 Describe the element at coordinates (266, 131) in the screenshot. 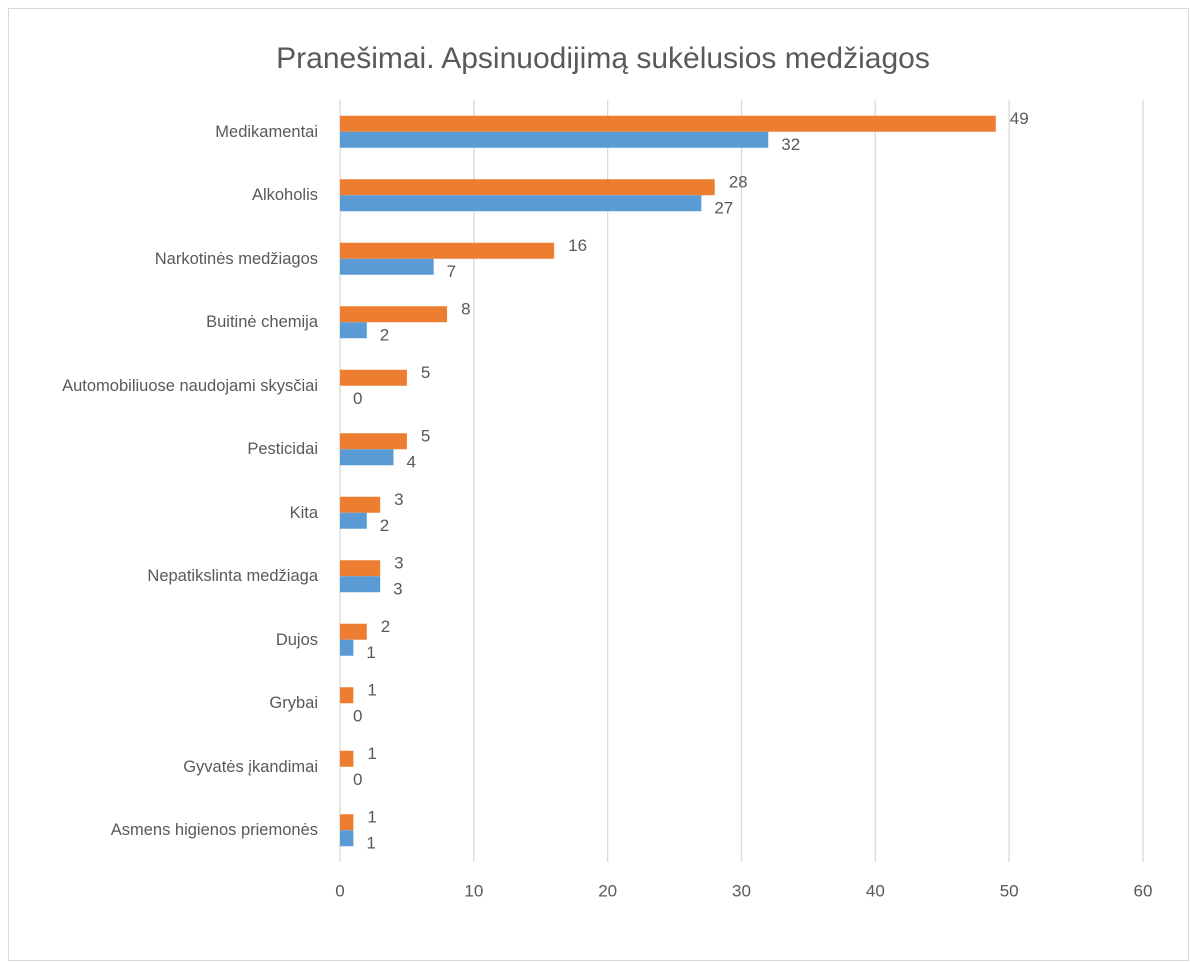

I see `y-tick-label: Medikamentai` at that location.